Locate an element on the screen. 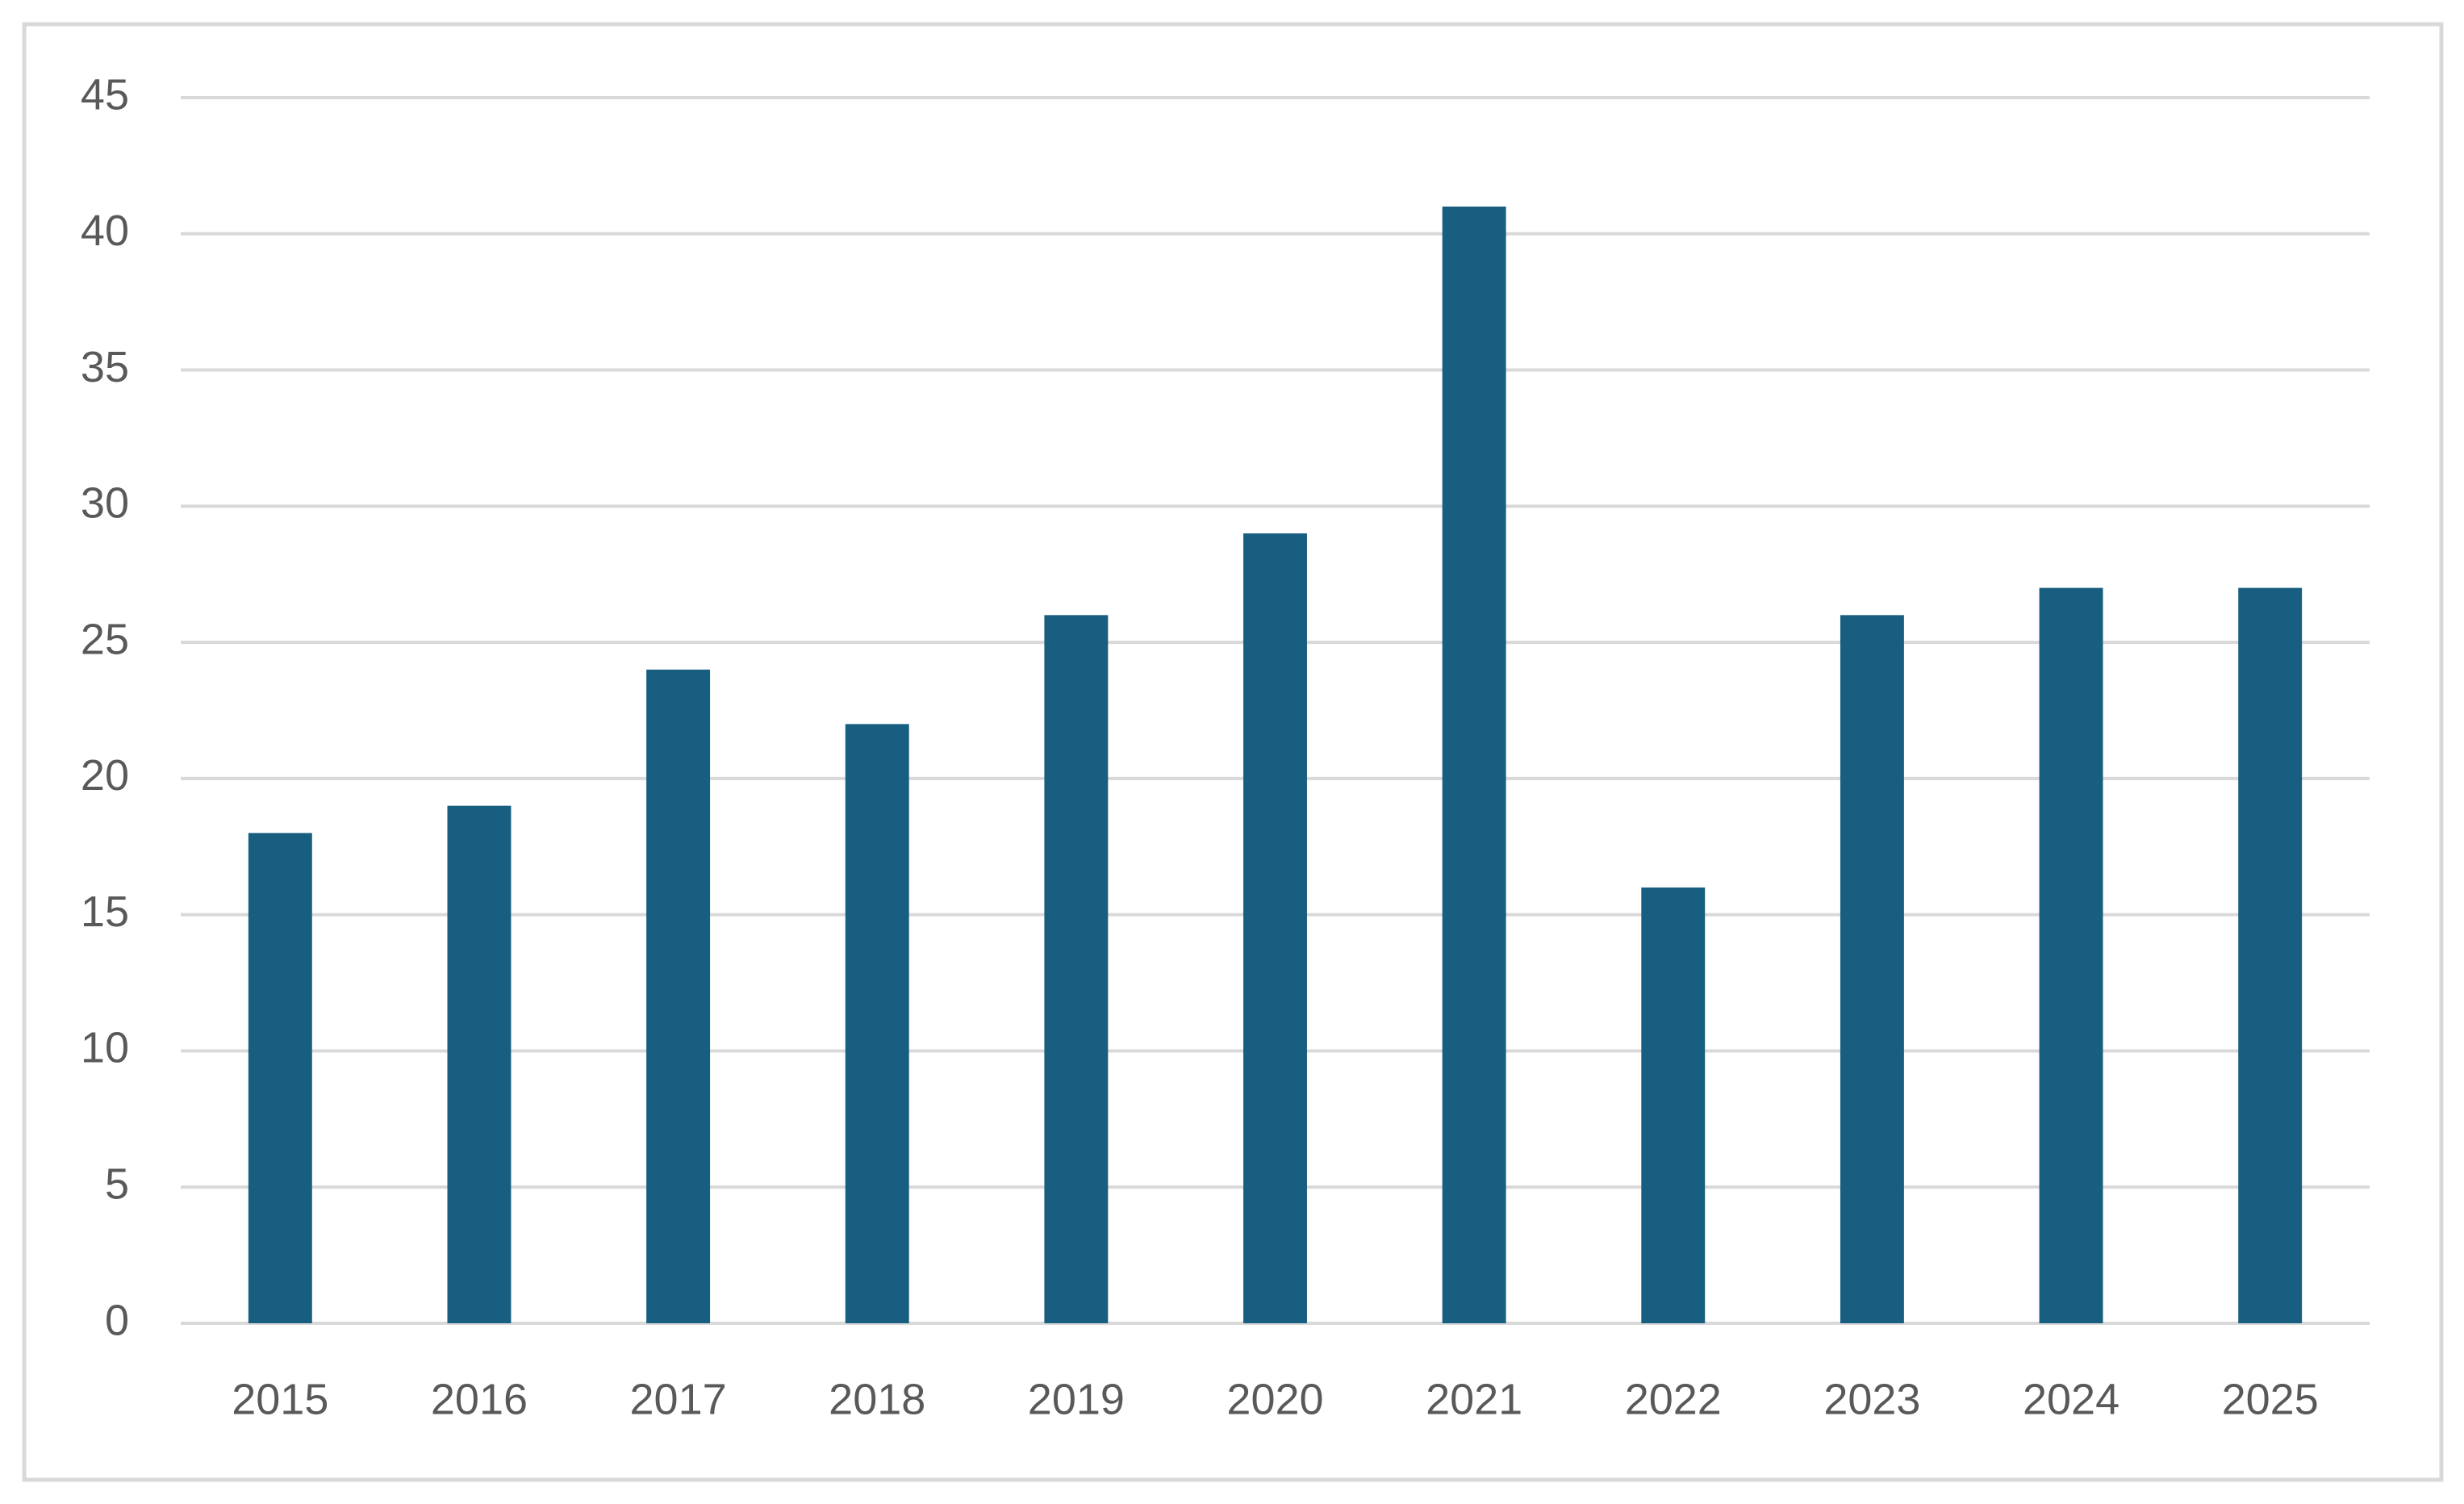 This screenshot has width=2464, height=1504. y-tick-label: 45 is located at coordinates (105, 94).